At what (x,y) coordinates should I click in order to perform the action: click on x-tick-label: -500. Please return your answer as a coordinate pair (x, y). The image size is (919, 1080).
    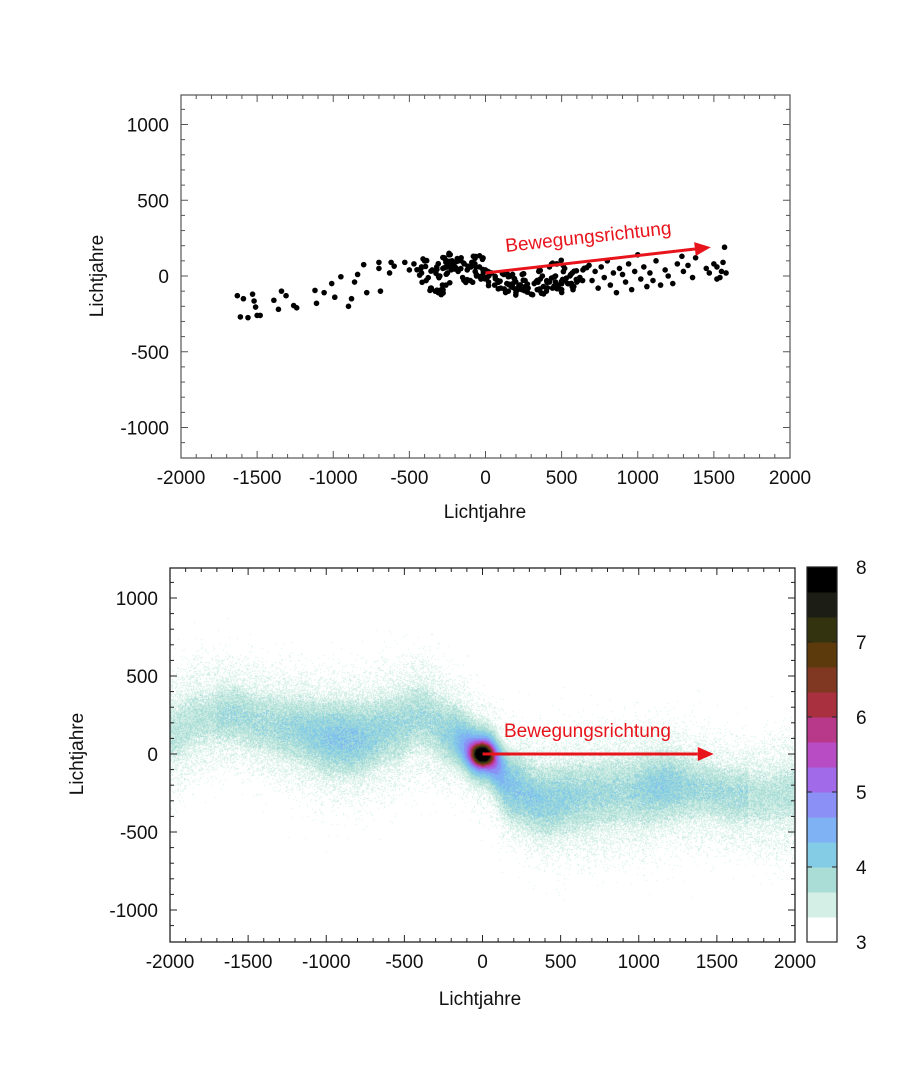
    Looking at the image, I should click on (409, 478).